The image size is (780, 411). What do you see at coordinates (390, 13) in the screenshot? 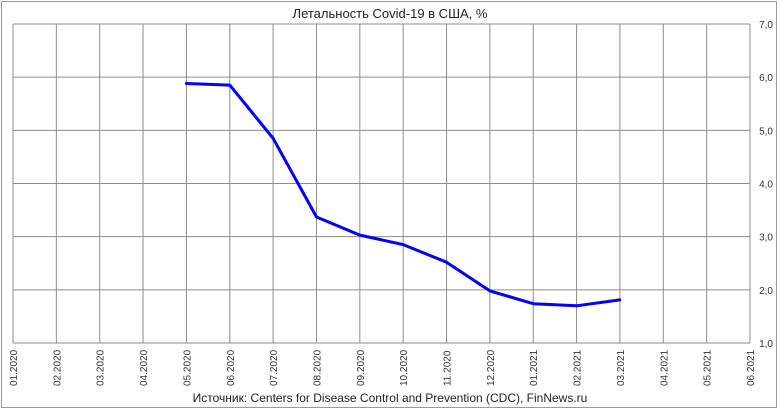
I see `chart-title: Летальность Covid-19 в США, %` at bounding box center [390, 13].